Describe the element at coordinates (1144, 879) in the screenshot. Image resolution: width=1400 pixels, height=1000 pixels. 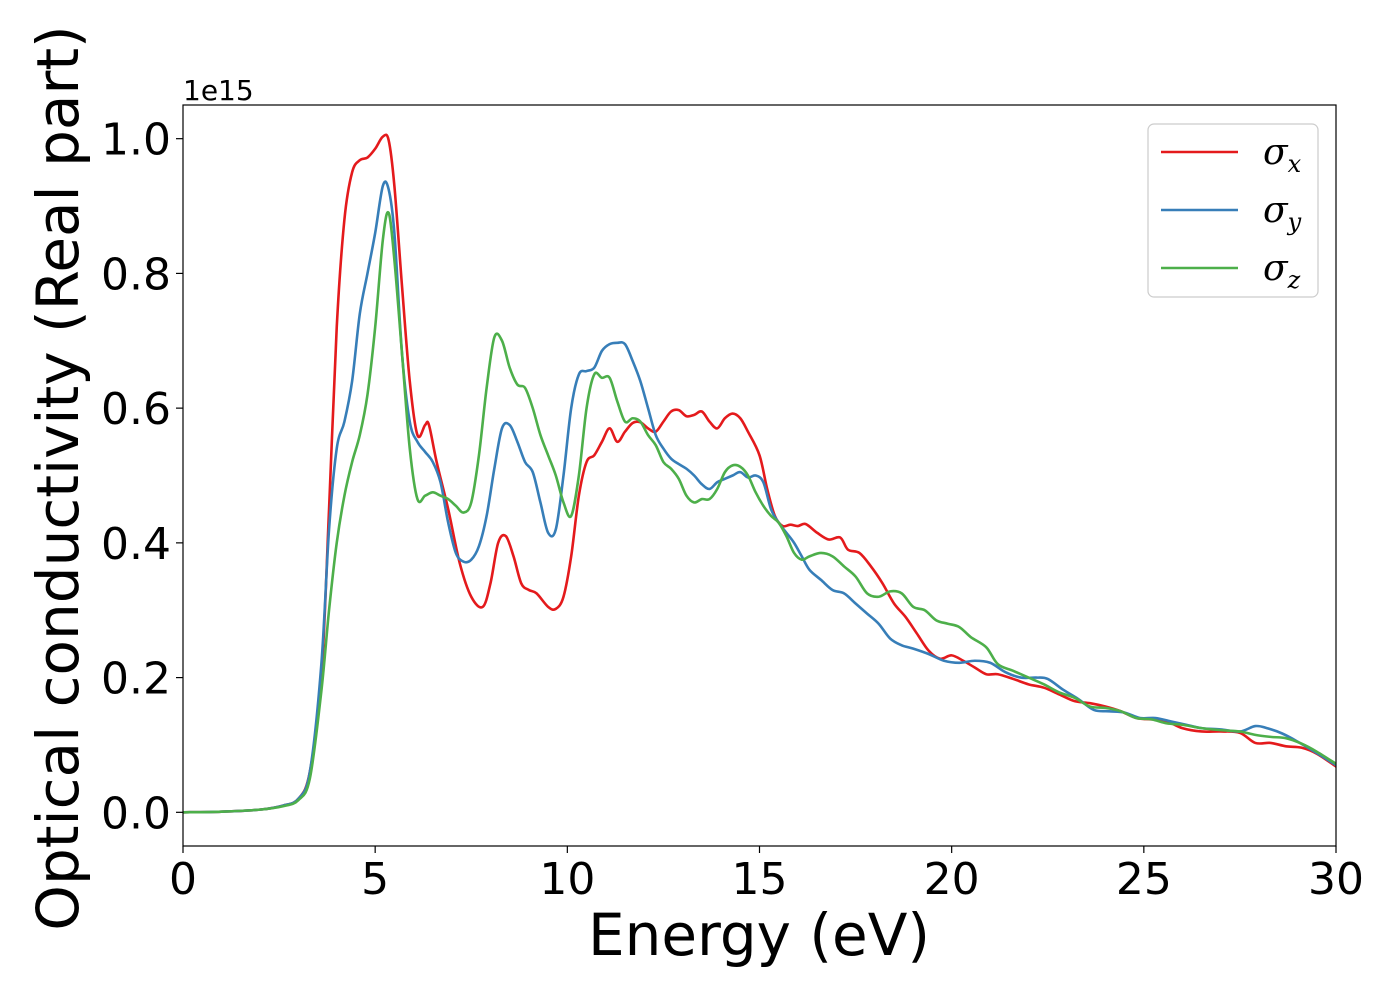
I see `x-tick-label: 25` at that location.